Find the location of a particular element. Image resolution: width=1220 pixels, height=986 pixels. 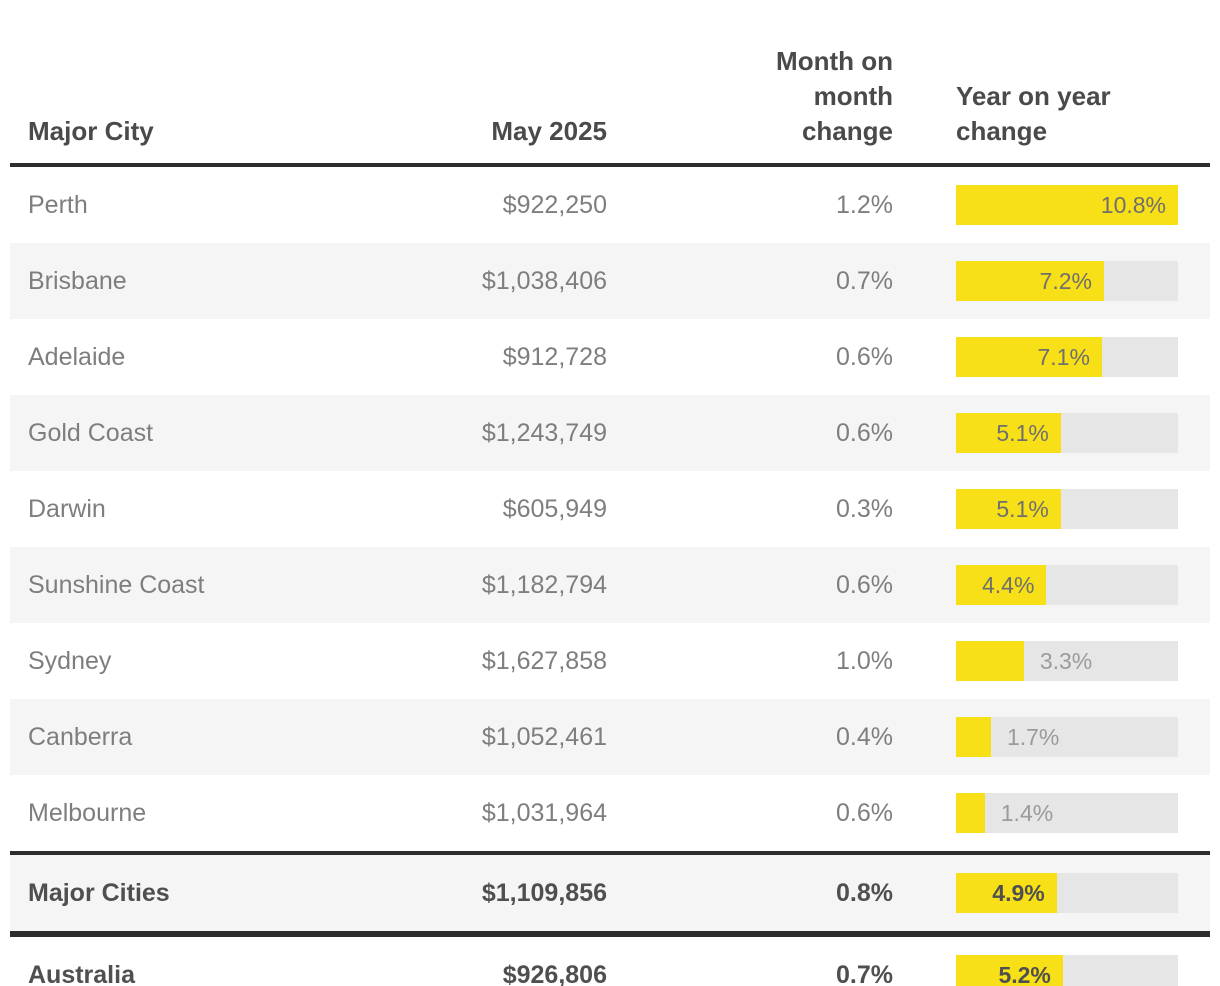

yoy-bar-label: 4.4% is located at coordinates (1008, 584).